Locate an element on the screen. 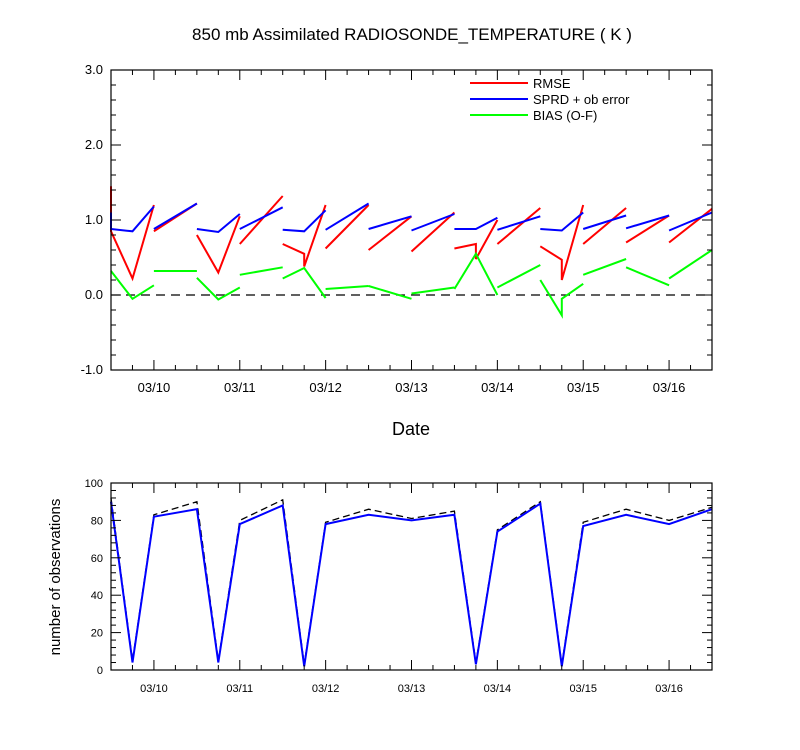 Image resolution: width=800 pixels, height=750 pixels. y-tick-label: 40 is located at coordinates (97, 596).